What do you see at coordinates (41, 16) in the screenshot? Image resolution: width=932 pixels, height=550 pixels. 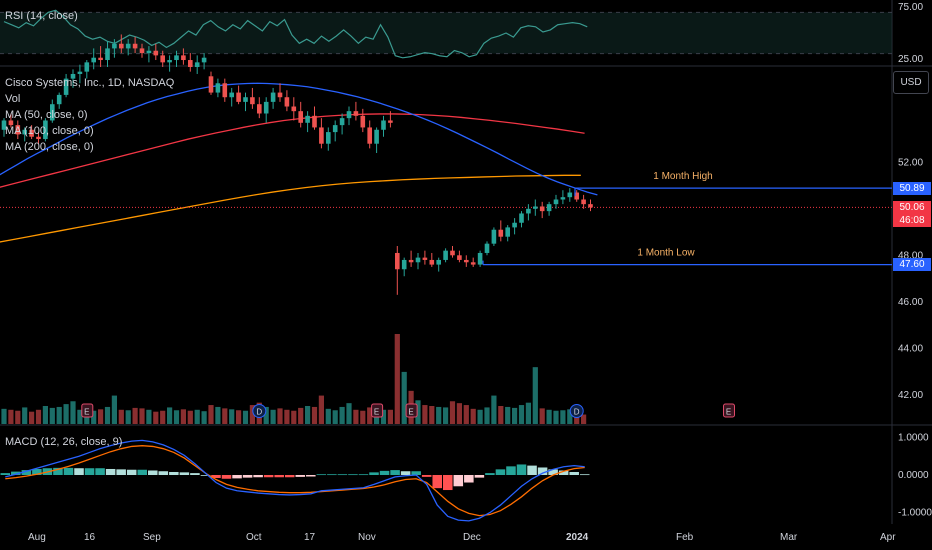 I see `rsi-legend: RSI (14, close)` at bounding box center [41, 16].